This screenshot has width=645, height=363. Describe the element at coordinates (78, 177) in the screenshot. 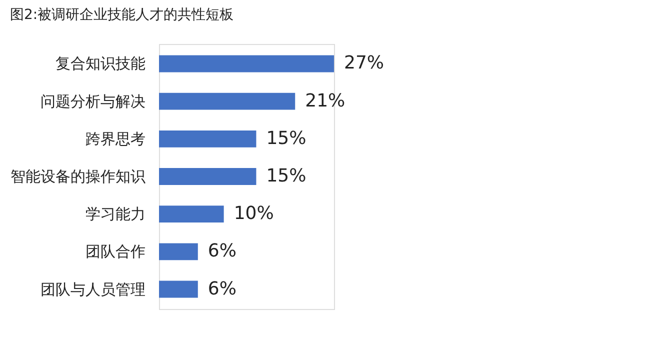

I see `y-tick-label: 智能设备的操作知识` at that location.